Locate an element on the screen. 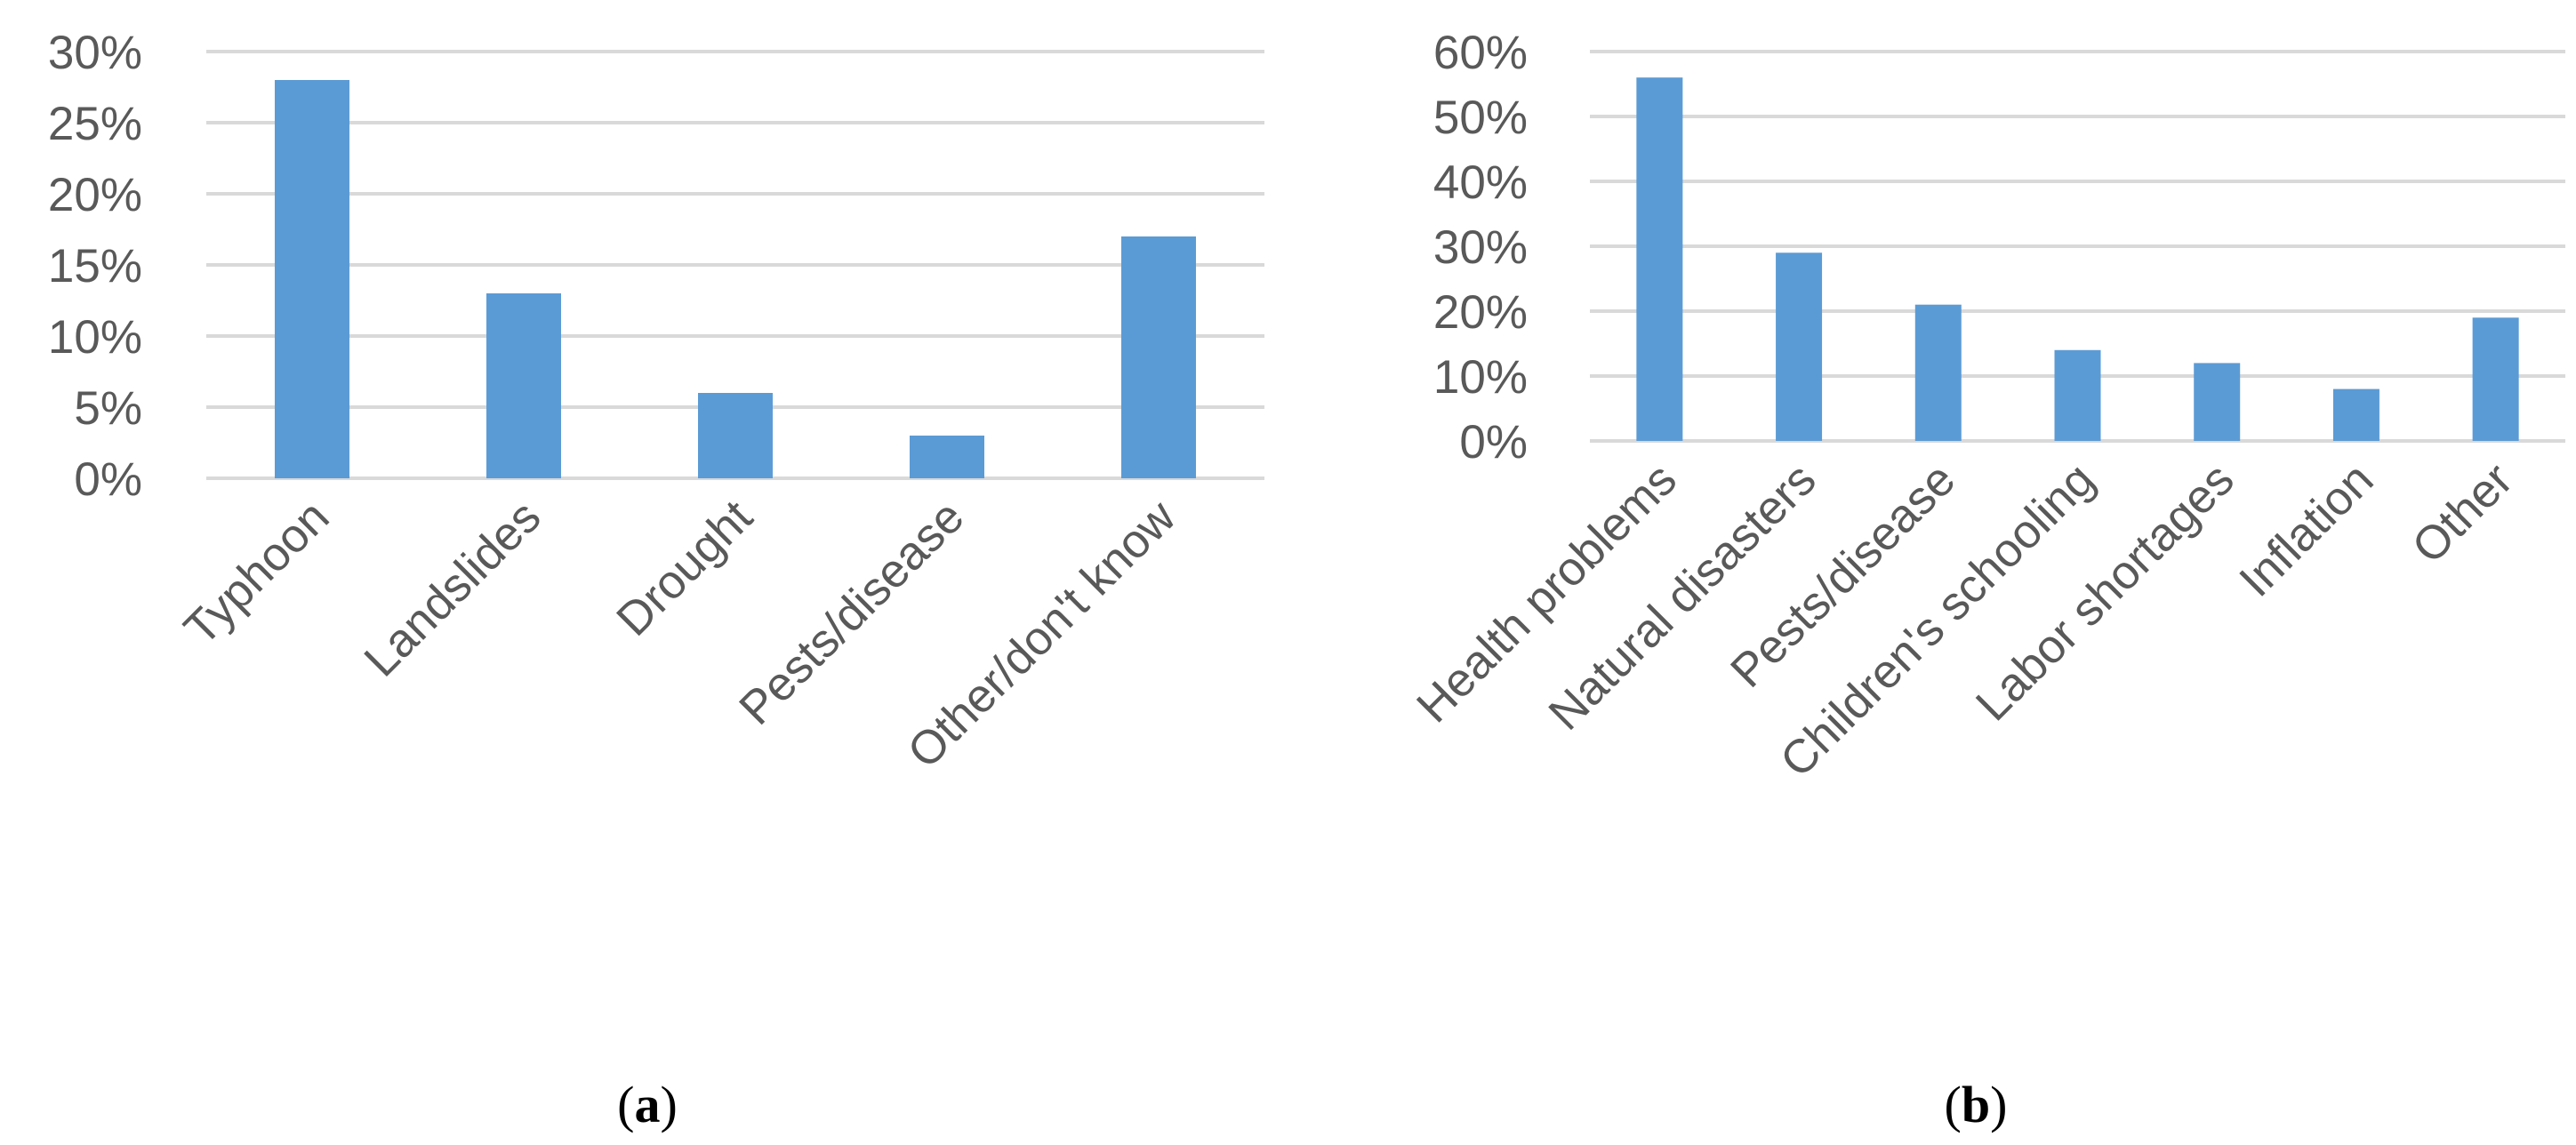 This screenshot has width=2576, height=1145. y-tick-label: 5% is located at coordinates (108, 408).